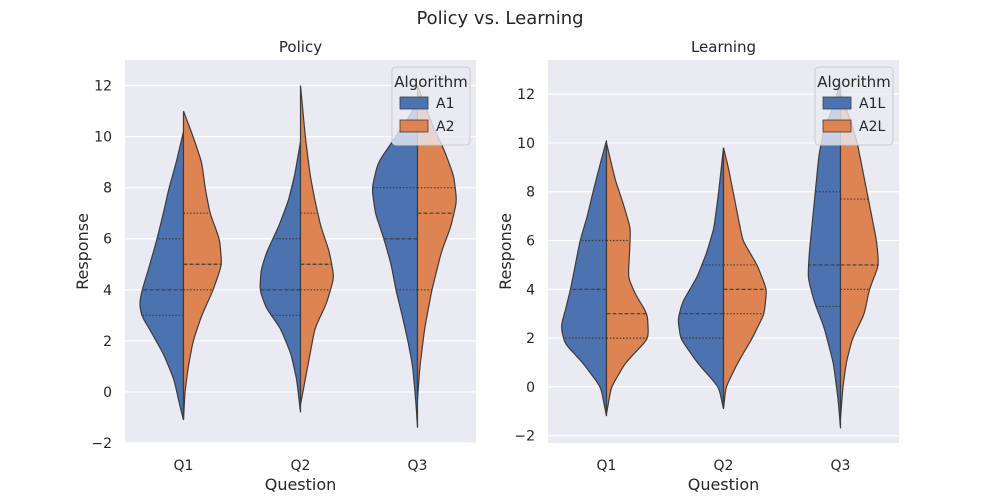 The image size is (1000, 500). Describe the element at coordinates (723, 47) in the screenshot. I see `panel-title: Learning` at that location.